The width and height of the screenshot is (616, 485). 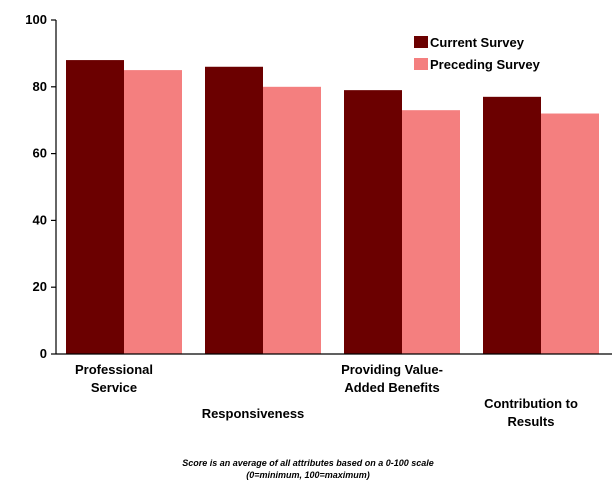 What do you see at coordinates (114, 387) in the screenshot?
I see `category-label: Service` at bounding box center [114, 387].